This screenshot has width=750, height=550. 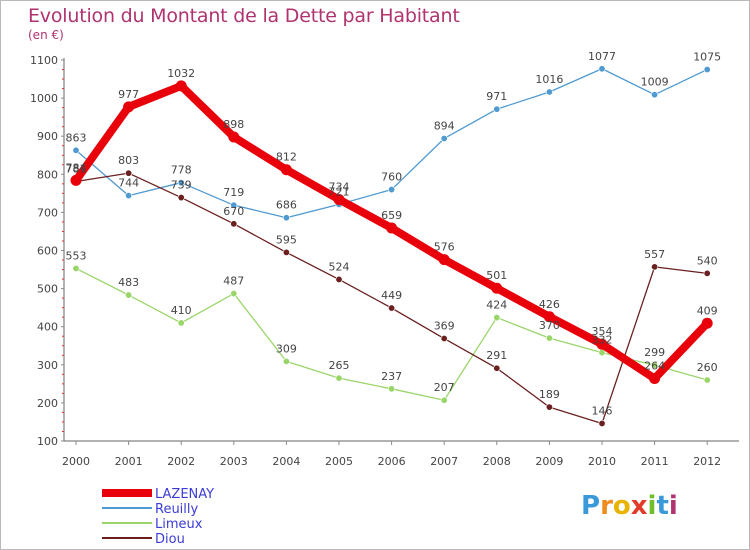 What do you see at coordinates (496, 275) in the screenshot?
I see `data-label-lazenay: 501` at bounding box center [496, 275].